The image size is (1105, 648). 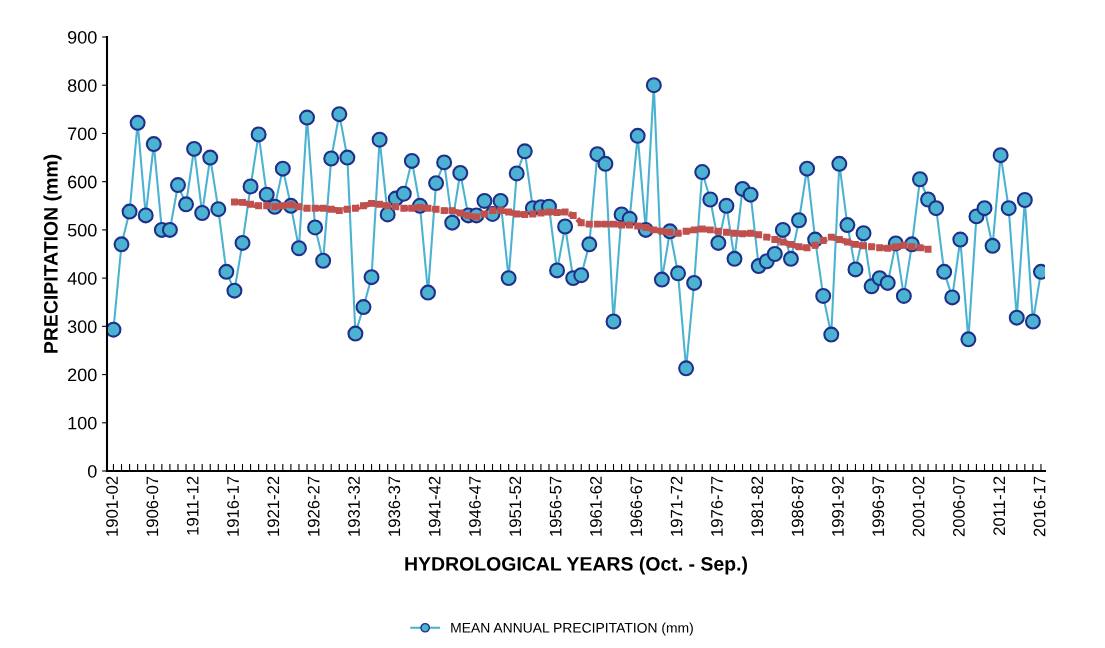 What do you see at coordinates (82, 85) in the screenshot?
I see `y-tick-label: 800` at bounding box center [82, 85].